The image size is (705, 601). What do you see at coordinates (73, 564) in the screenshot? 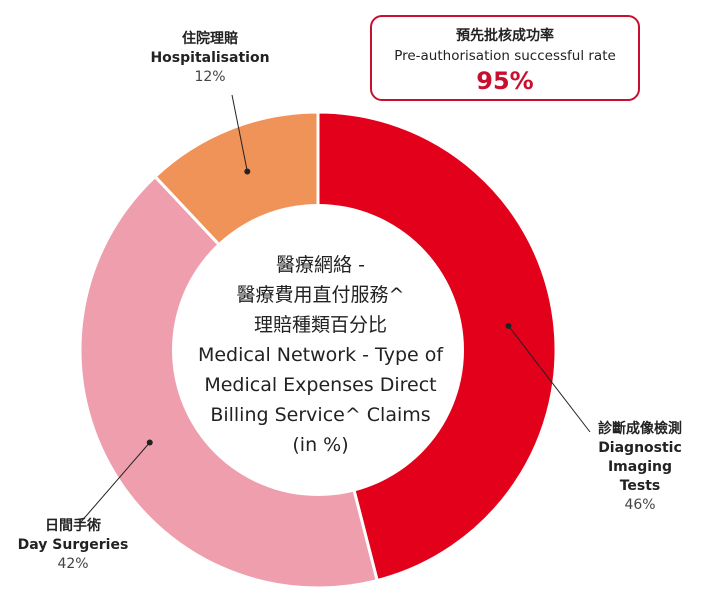
I see `slice-percent: 42%` at bounding box center [73, 564].